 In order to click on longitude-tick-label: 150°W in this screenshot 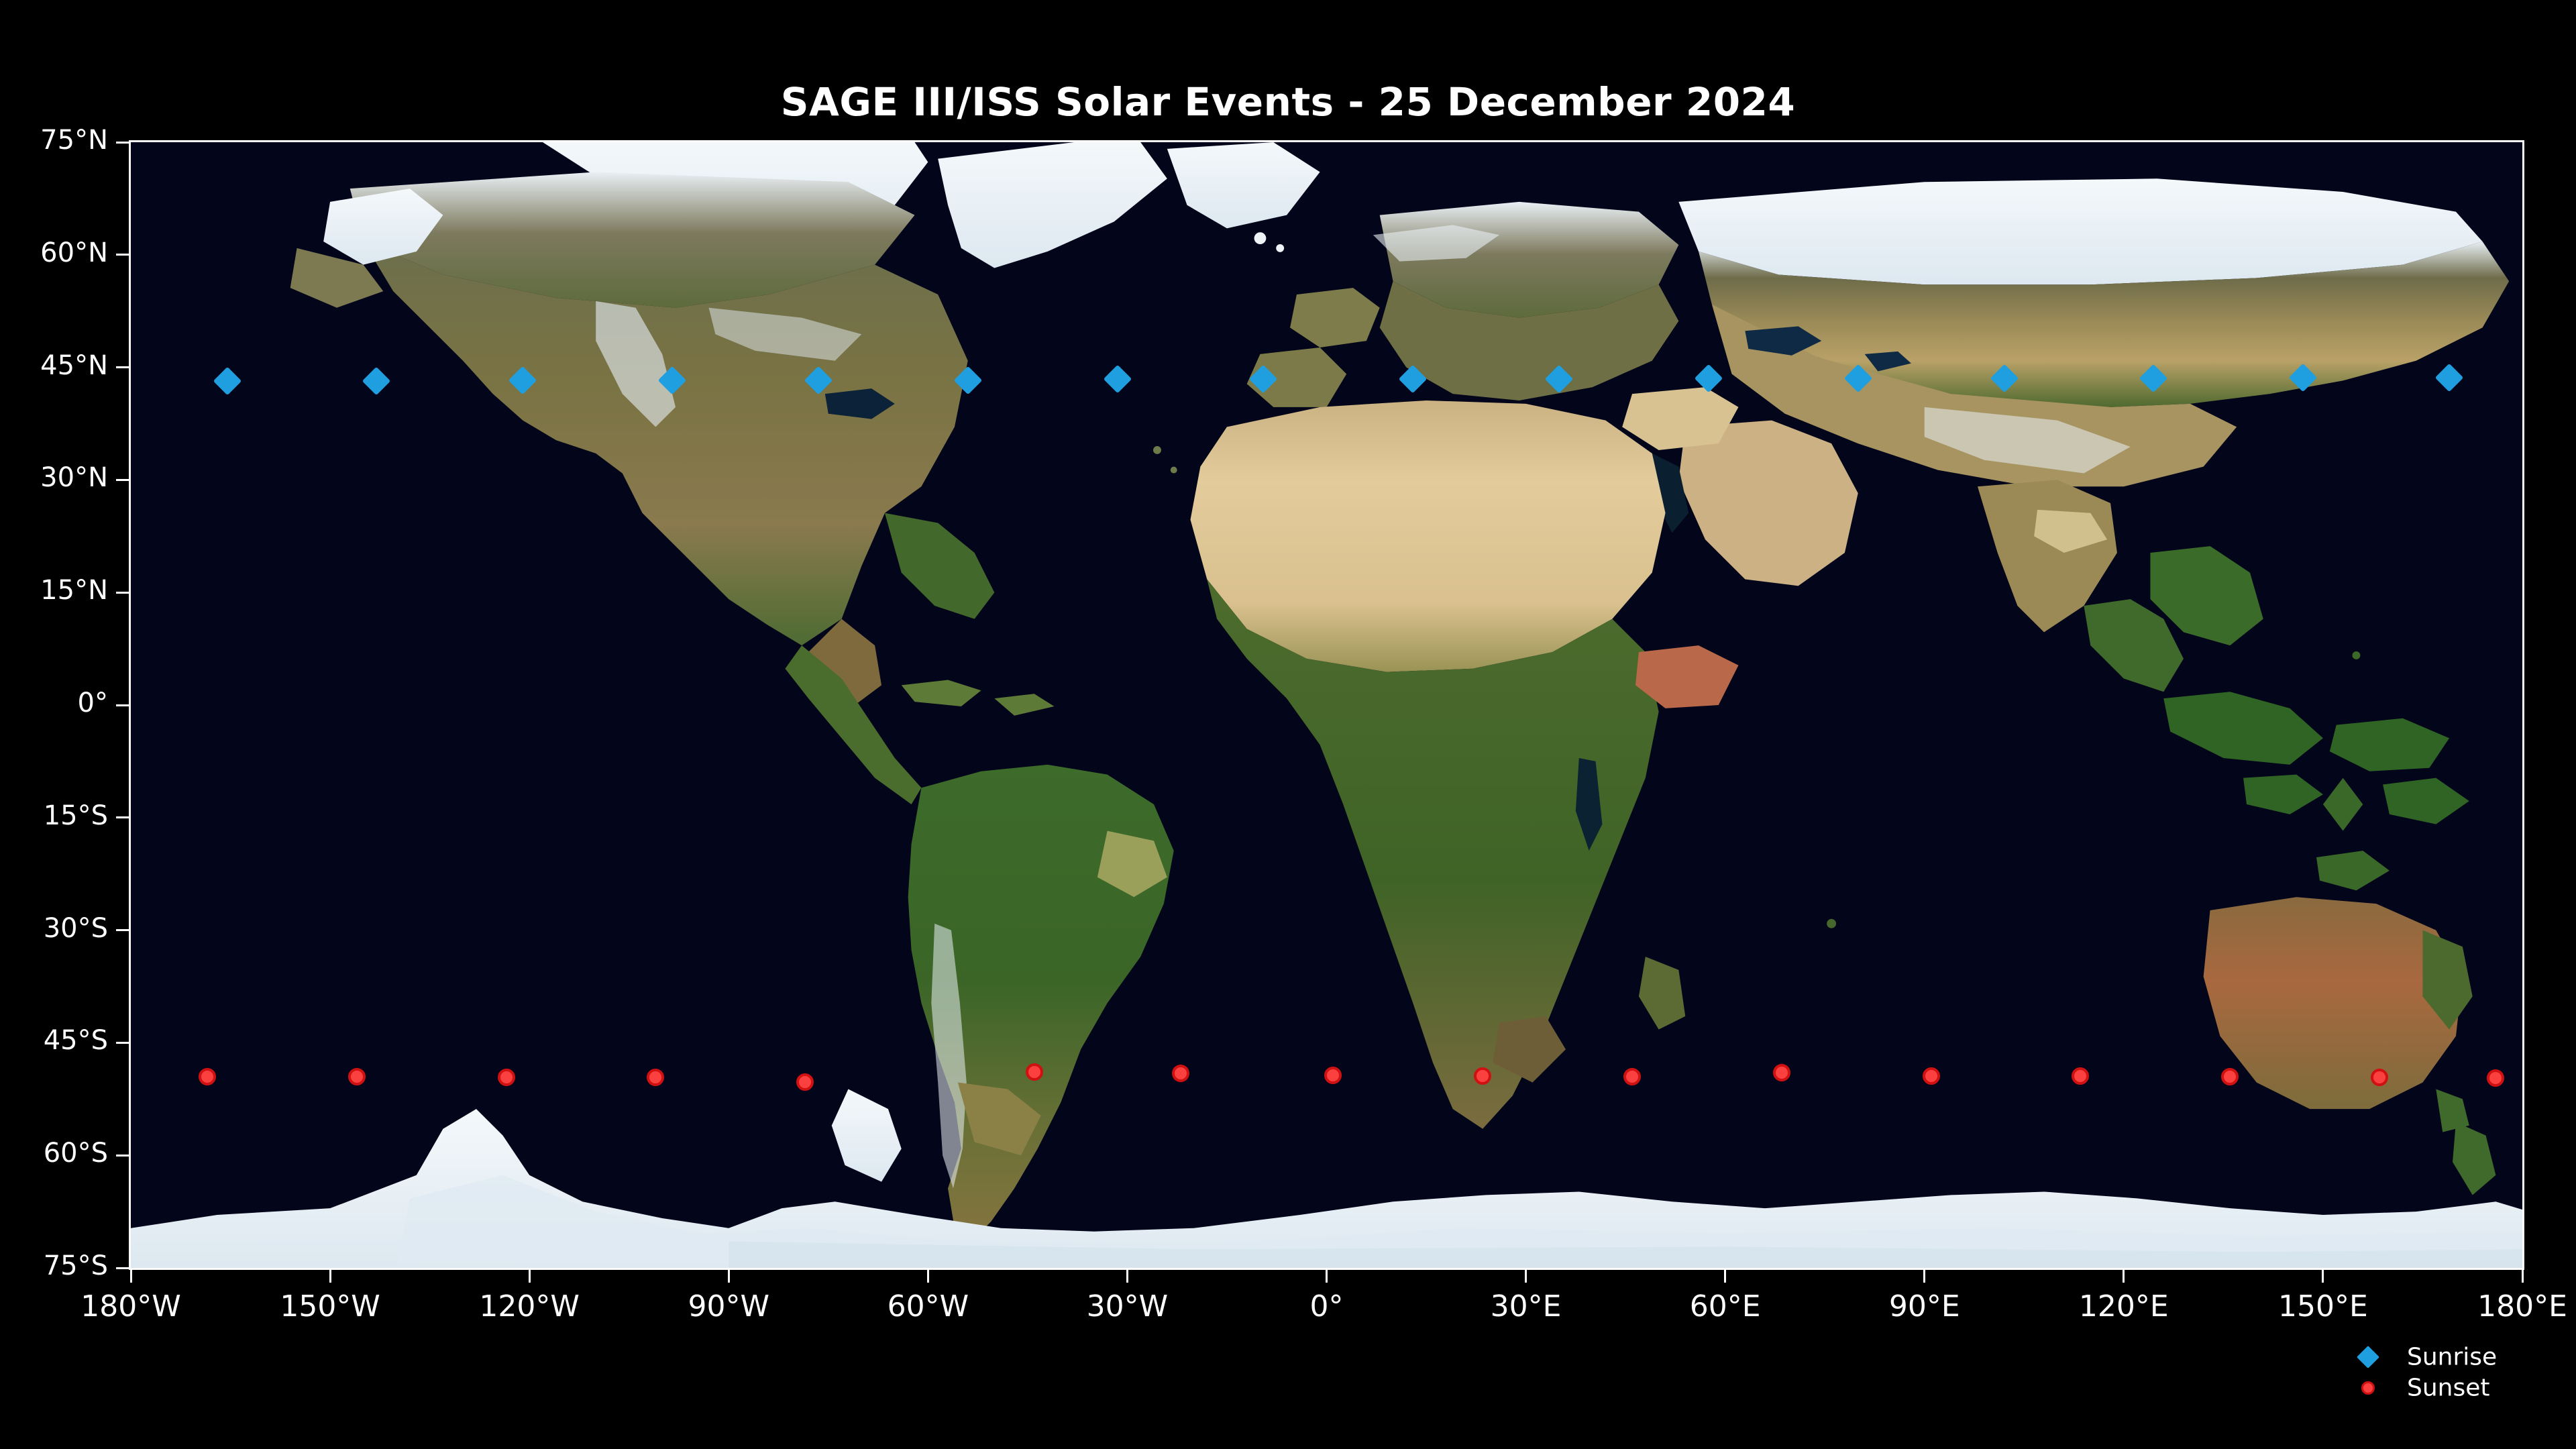, I will do `click(330, 1306)`.